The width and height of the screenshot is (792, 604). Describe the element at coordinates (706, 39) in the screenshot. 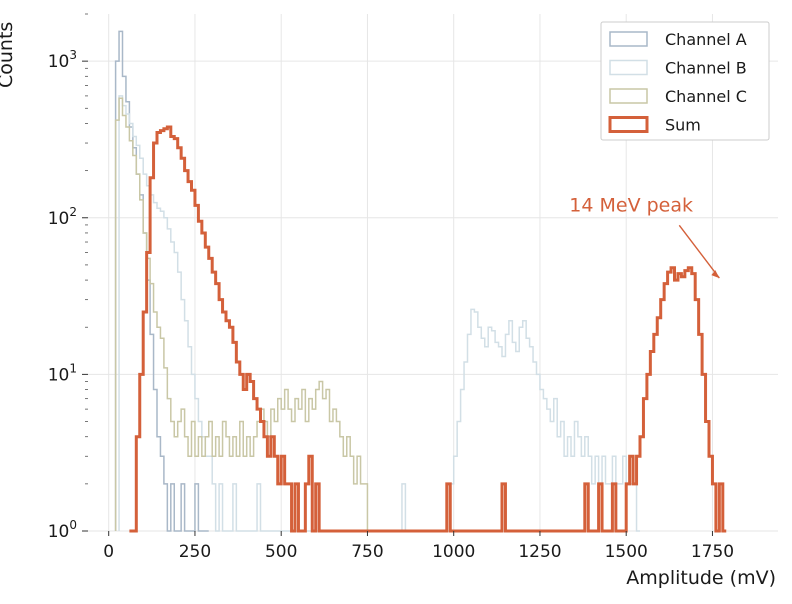

I see `legend-label-channel-a: Channel A` at that location.